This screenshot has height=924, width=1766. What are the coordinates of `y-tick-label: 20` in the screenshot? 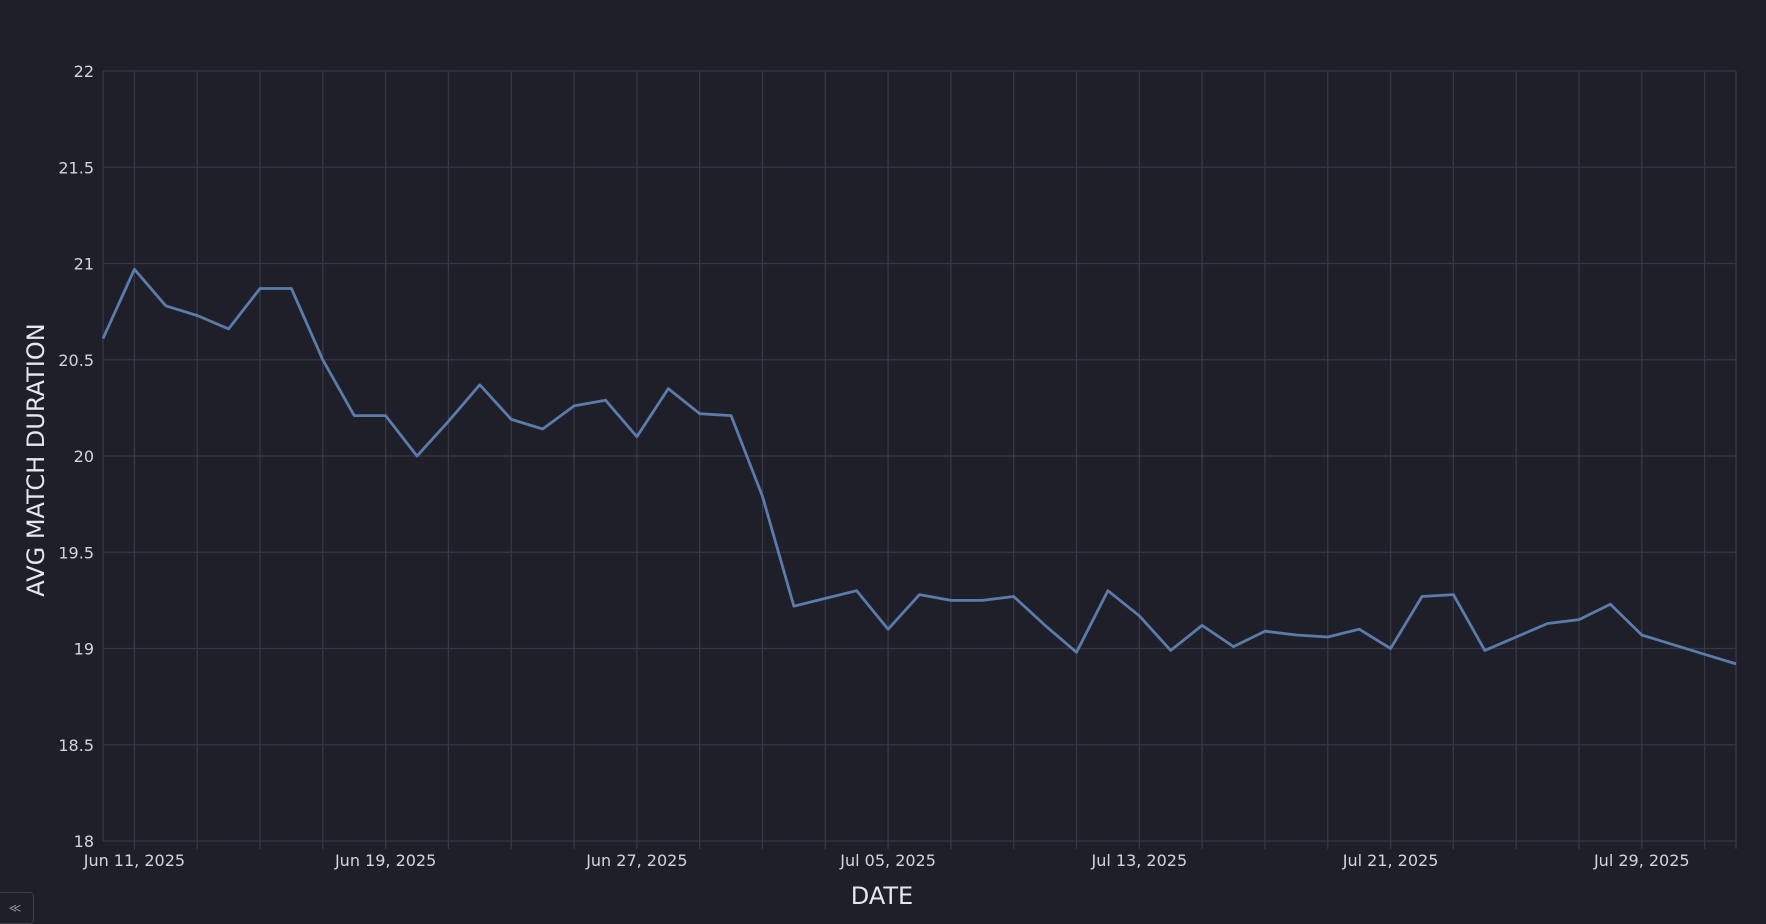 It's located at (84, 456).